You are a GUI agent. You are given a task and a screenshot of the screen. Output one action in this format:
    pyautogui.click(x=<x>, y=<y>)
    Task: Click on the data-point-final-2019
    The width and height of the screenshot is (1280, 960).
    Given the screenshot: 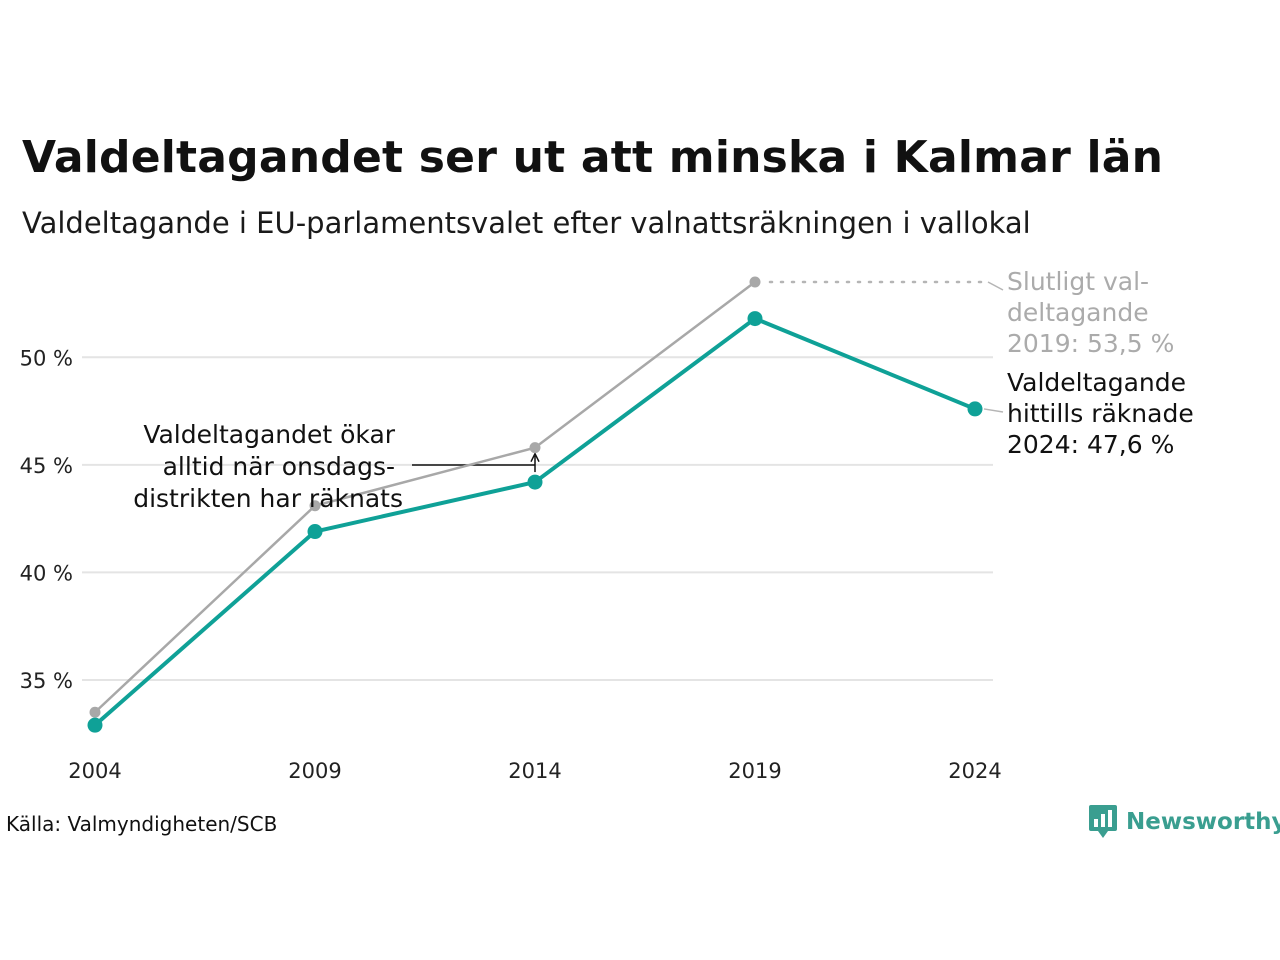 What is the action you would take?
    pyautogui.click(x=755, y=282)
    